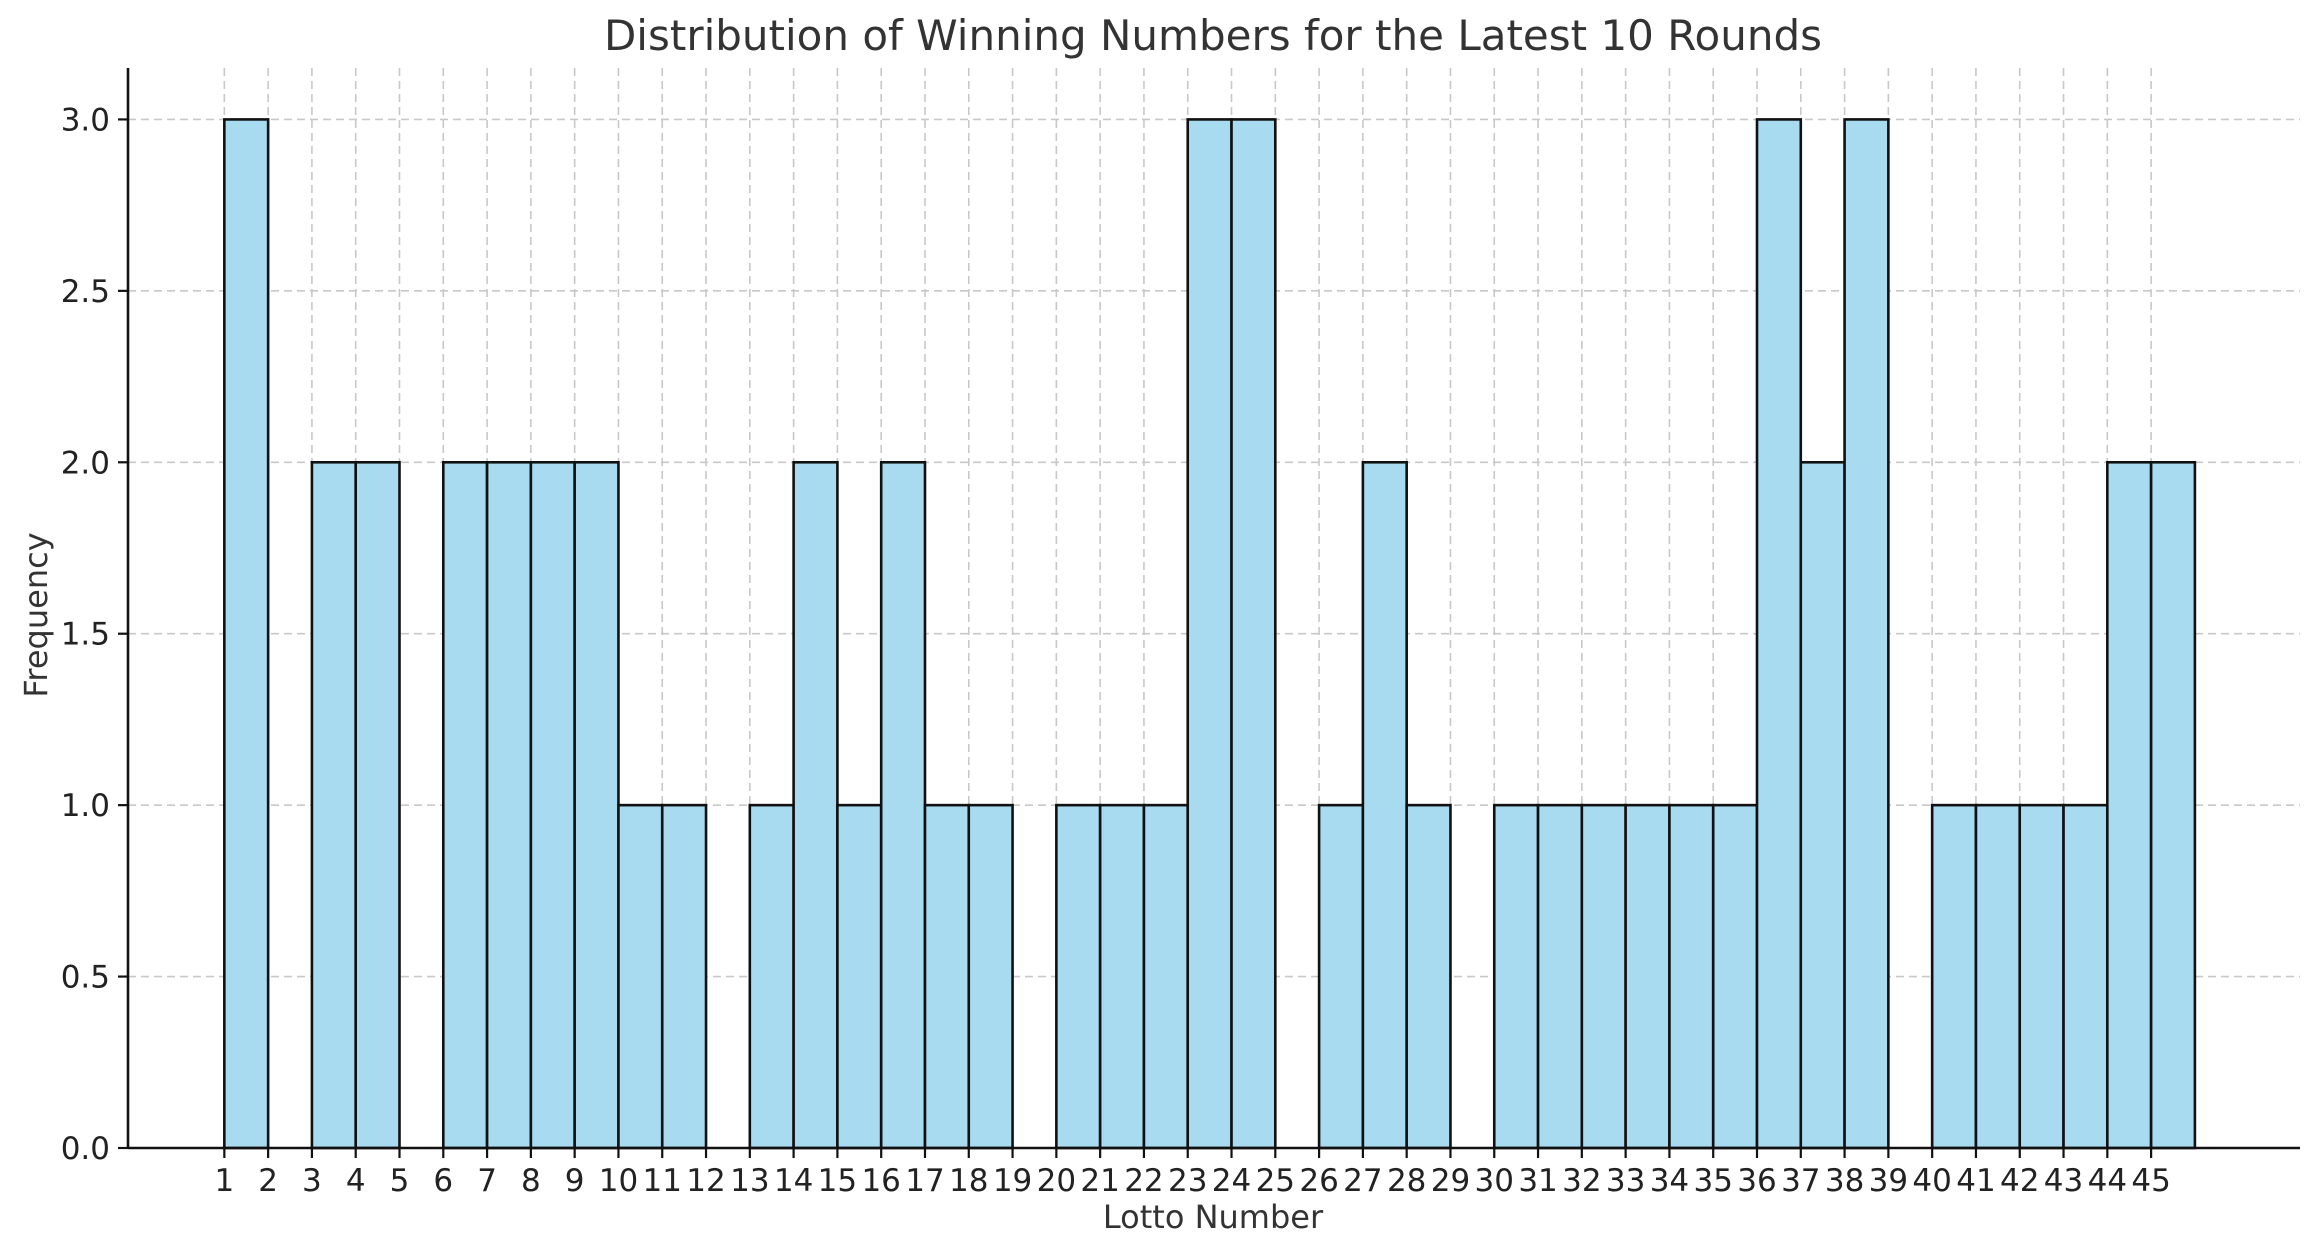 The width and height of the screenshot is (2317, 1255). What do you see at coordinates (924, 1181) in the screenshot?
I see `x-tick-label: 17` at bounding box center [924, 1181].